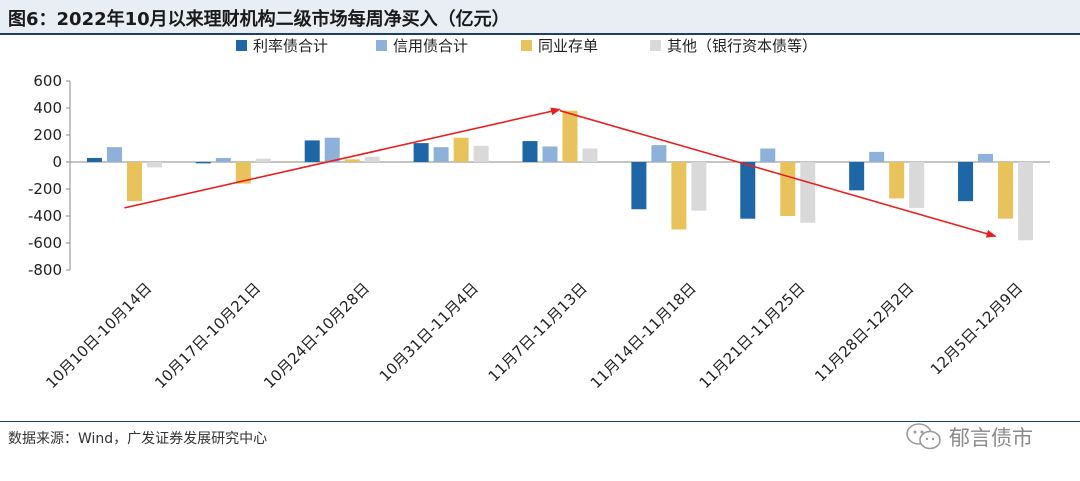  I want to click on watermark: 郁言债市, so click(985, 437).